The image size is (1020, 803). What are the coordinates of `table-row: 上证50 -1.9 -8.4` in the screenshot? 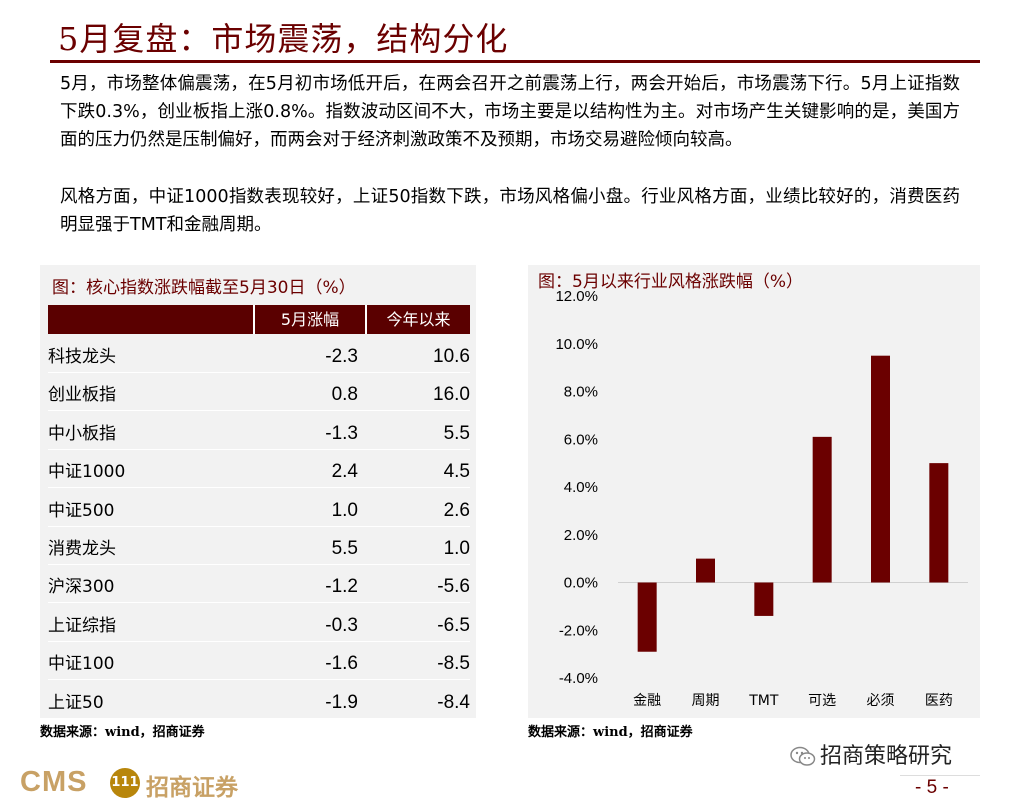 It's located at (259, 699).